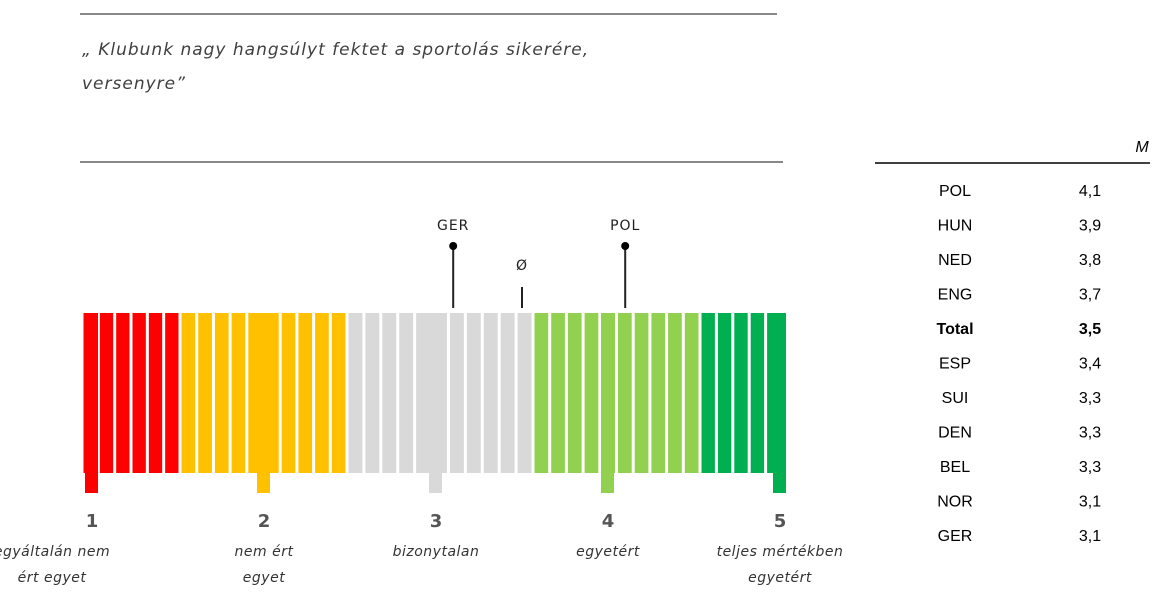 The height and width of the screenshot is (597, 1157). I want to click on scale-label: egyáltalán nem, so click(55, 552).